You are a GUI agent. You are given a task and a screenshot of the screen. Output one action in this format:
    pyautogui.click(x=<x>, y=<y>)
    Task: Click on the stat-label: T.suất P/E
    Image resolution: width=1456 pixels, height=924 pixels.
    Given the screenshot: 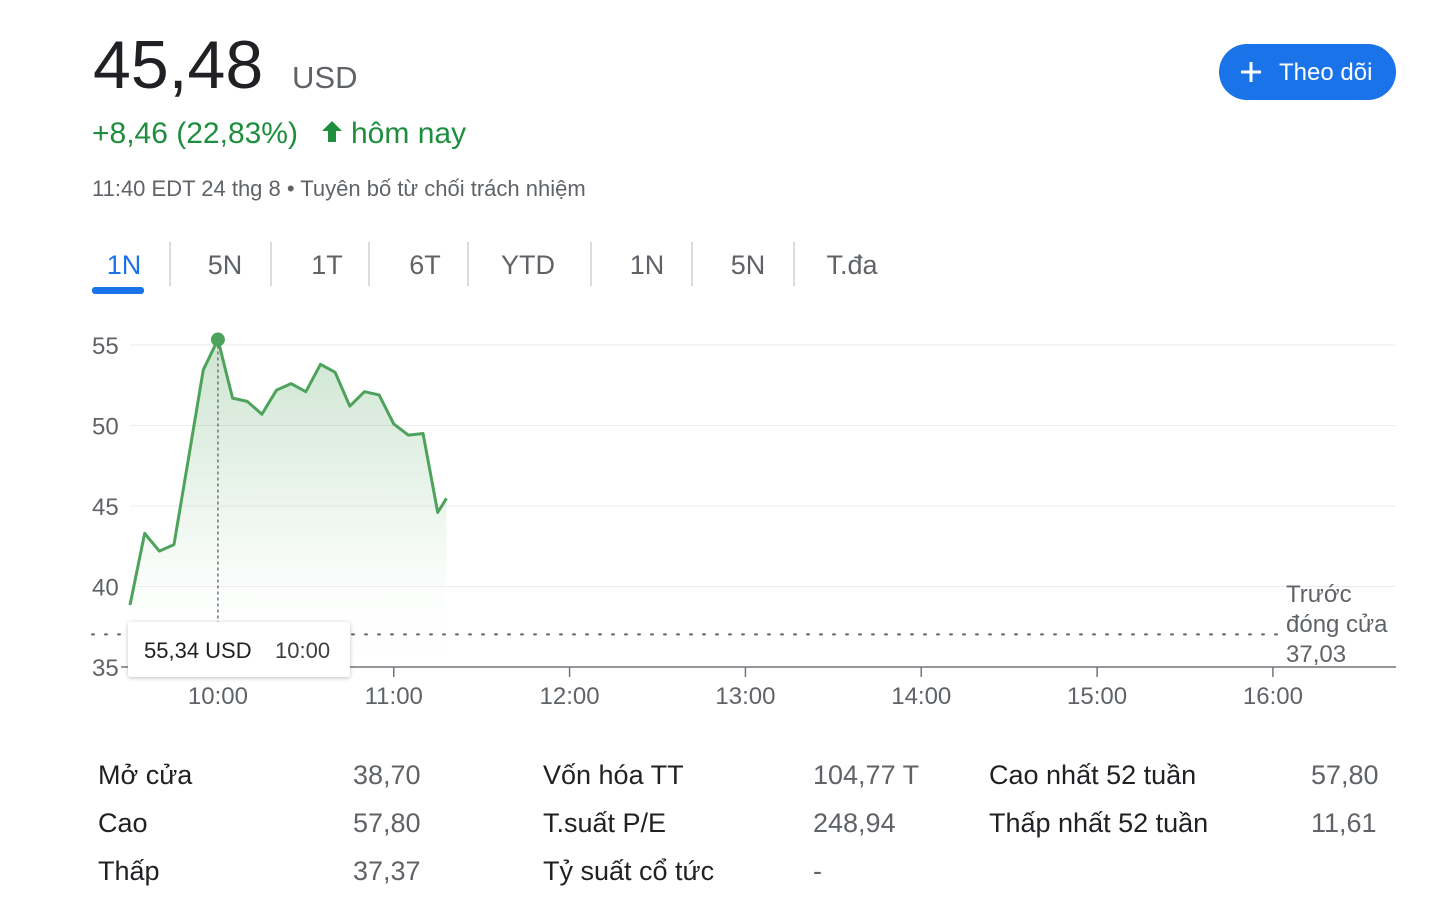 What is the action you would take?
    pyautogui.click(x=604, y=823)
    